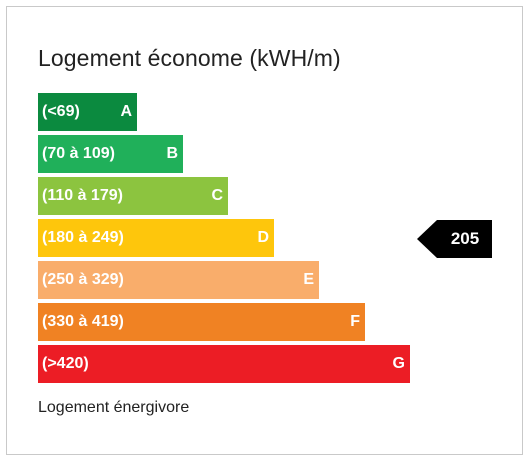  Describe the element at coordinates (156, 238) in the screenshot. I see `class-bar-d: (180 à 249) D` at that location.